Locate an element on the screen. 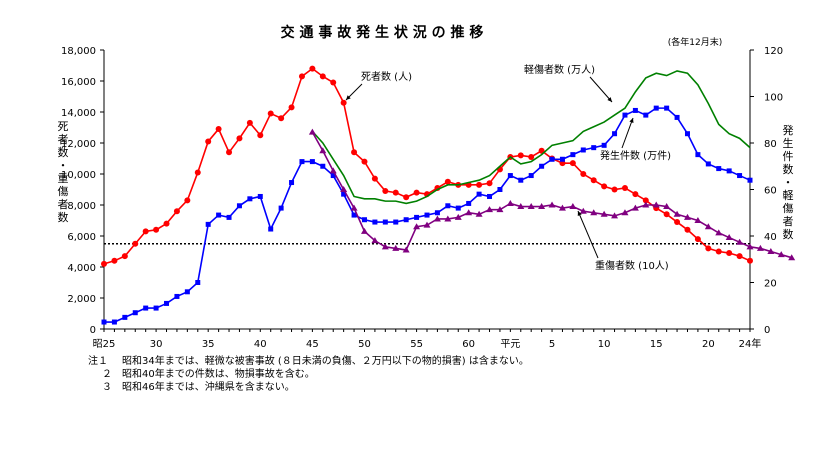  axis-title-char: 発 is located at coordinates (788, 130).